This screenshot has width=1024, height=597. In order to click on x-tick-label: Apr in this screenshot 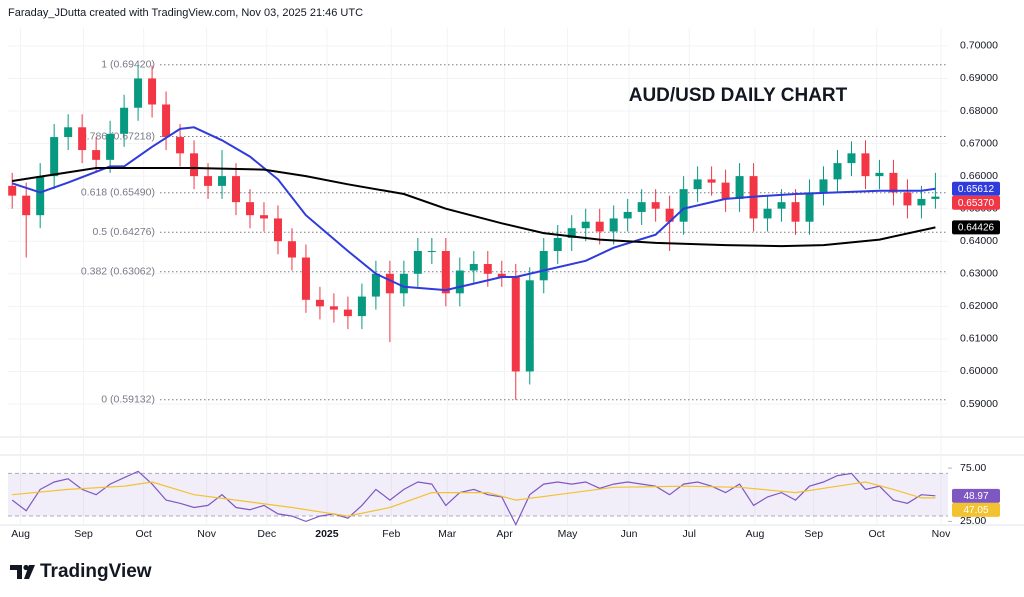, I will do `click(504, 534)`.